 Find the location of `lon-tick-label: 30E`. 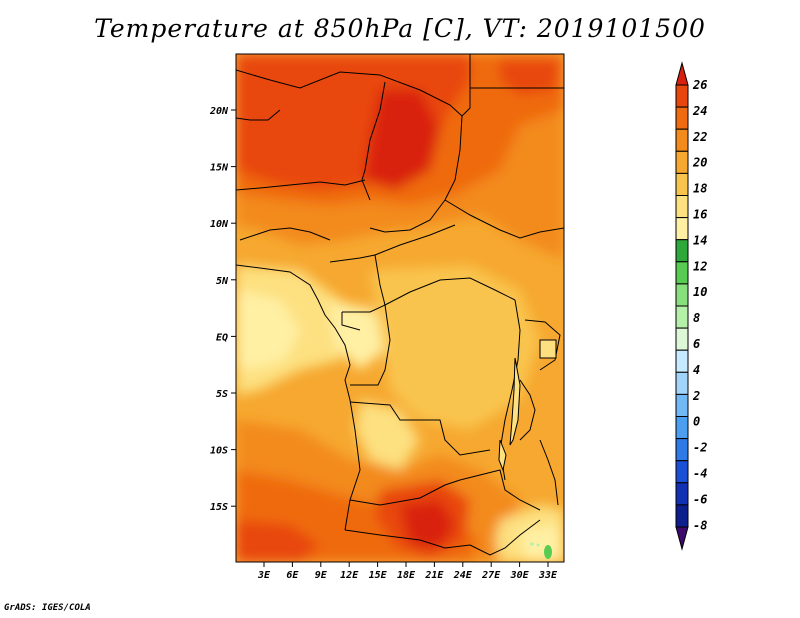

lon-tick-label: 30E is located at coordinates (520, 575).